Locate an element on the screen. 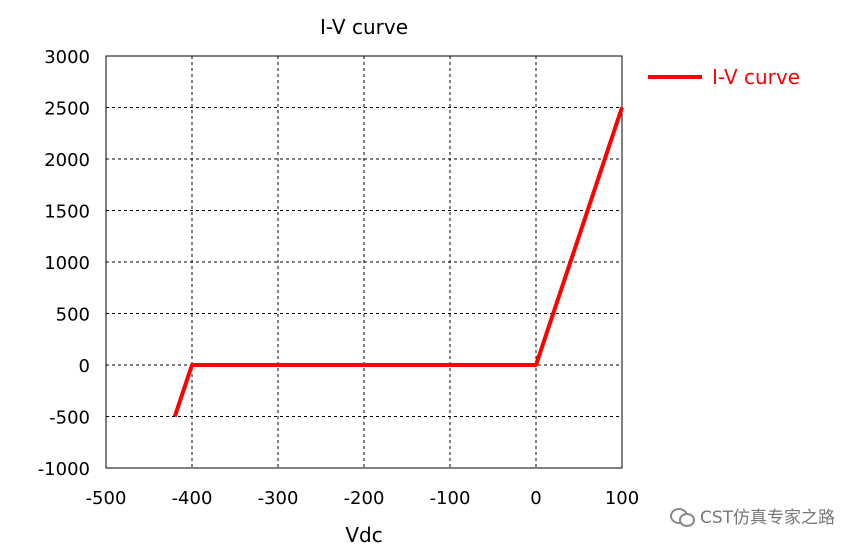 This screenshot has width=859, height=550. y-tick-label: 2000 is located at coordinates (67, 160).